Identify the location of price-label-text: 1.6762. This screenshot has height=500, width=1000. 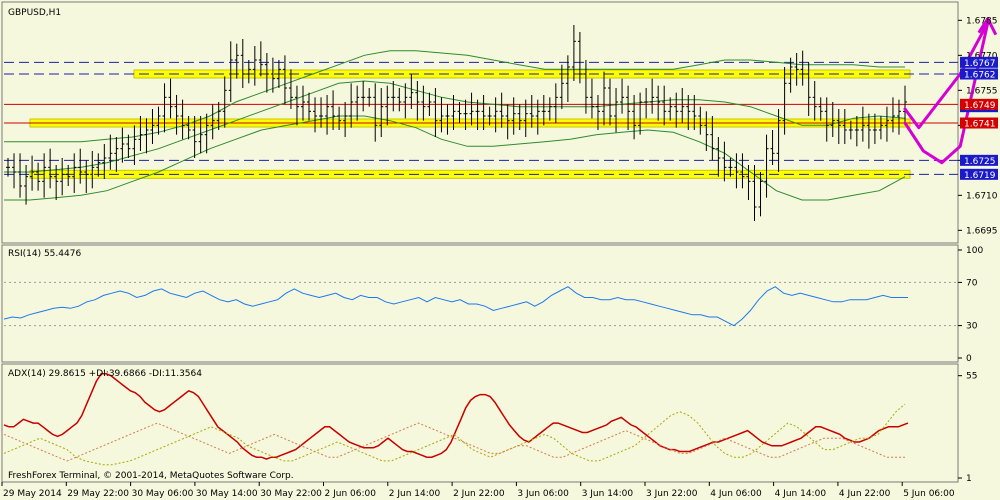
(980, 76).